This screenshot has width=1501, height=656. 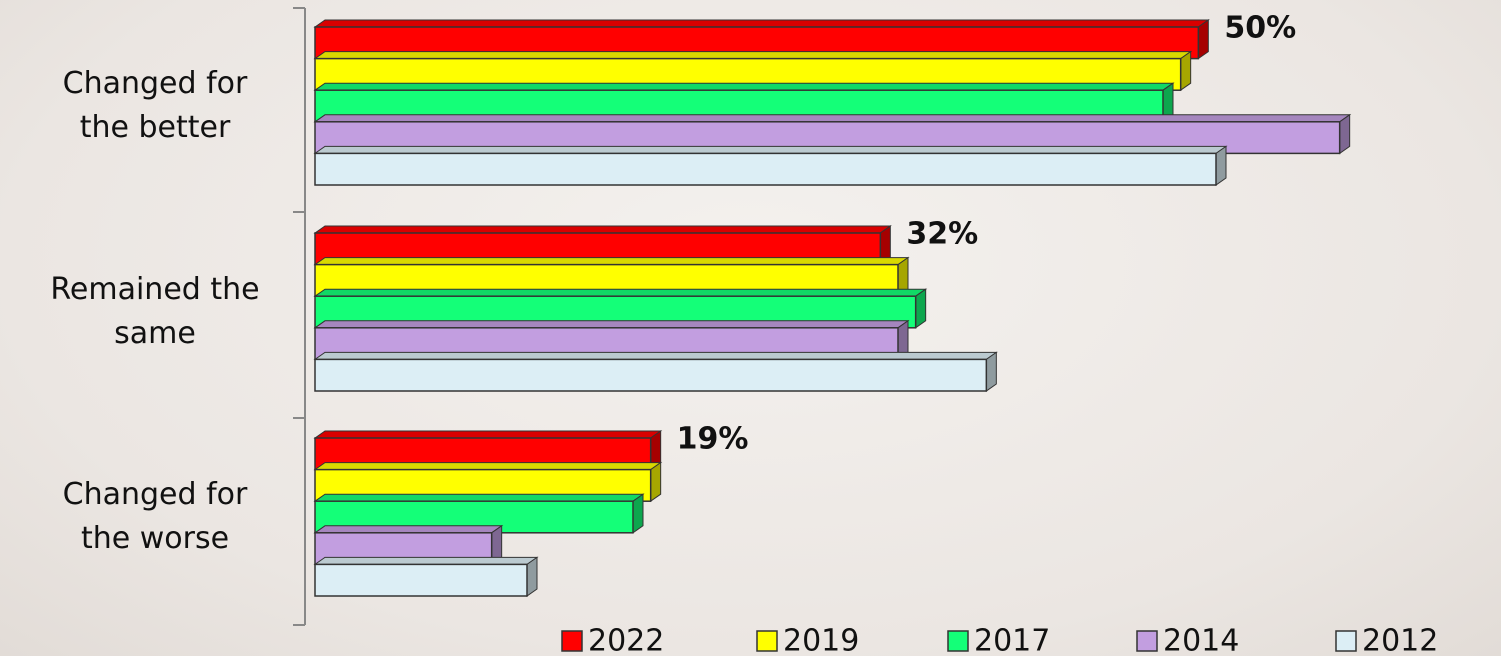 I want to click on category-label: Changed for the better, so click(x=155, y=105).